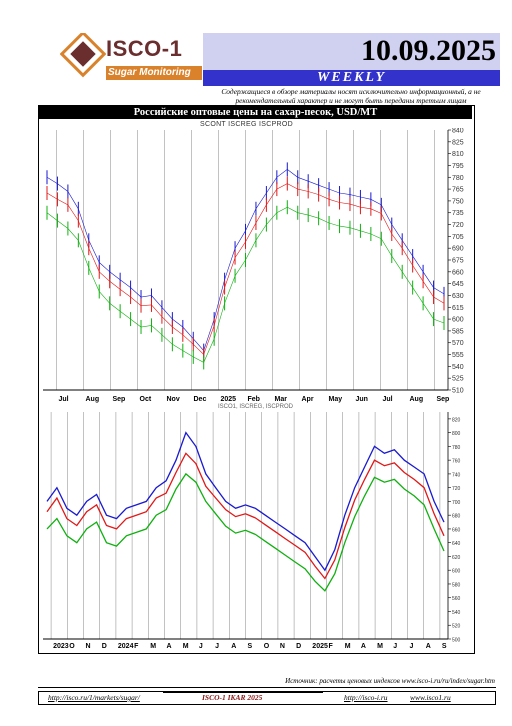 The height and width of the screenshot is (726, 512). Describe the element at coordinates (458, 355) in the screenshot. I see `y-tick-label: 555` at that location.